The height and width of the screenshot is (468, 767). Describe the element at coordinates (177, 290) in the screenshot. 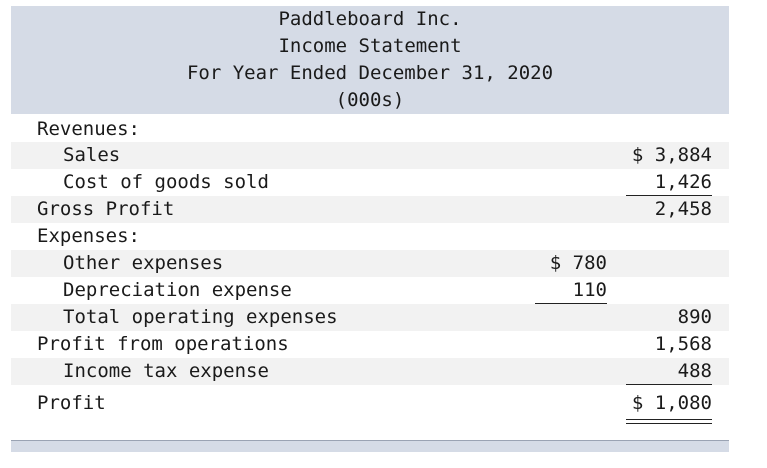

I see `row-label: Depreciation expense` at that location.